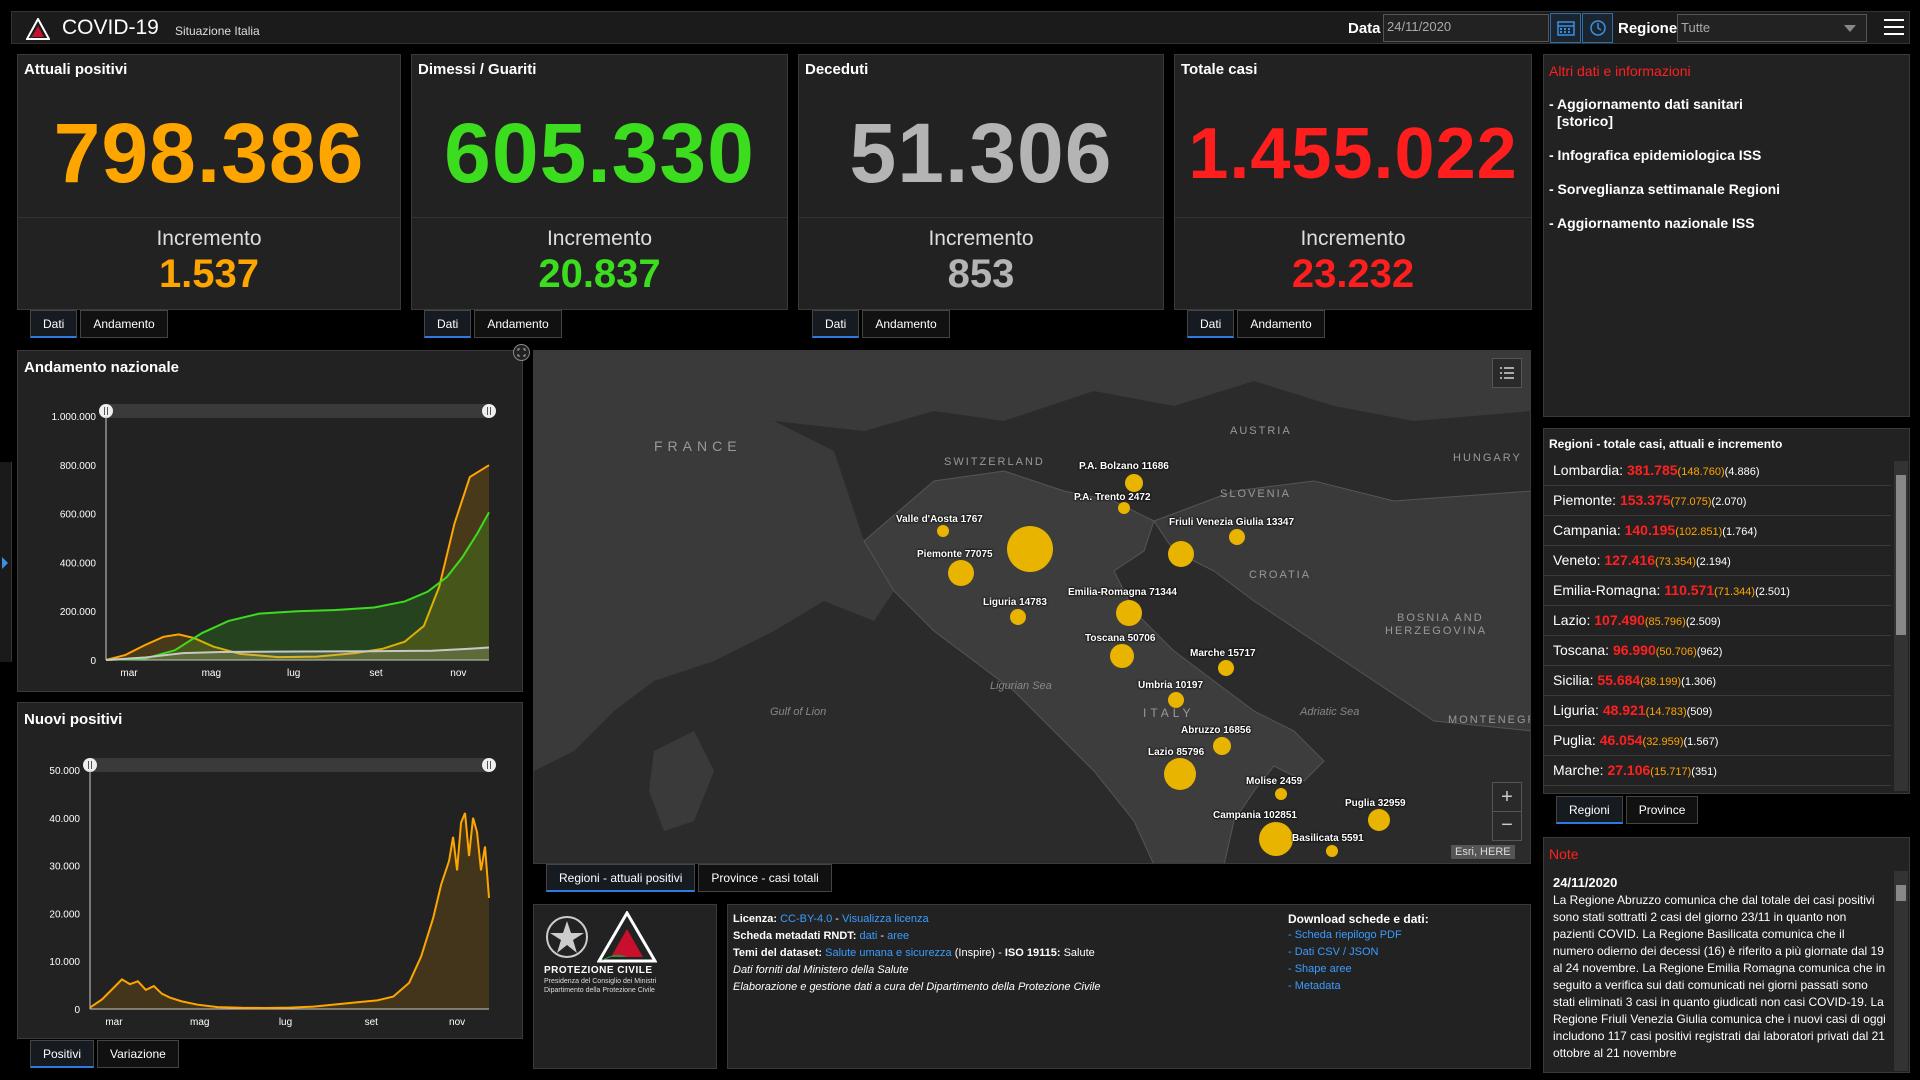 This screenshot has height=1080, width=1920. Describe the element at coordinates (1717, 591) in the screenshot. I see `region-row: Emilia-Romagna: 110.571(71.344)(2.501)` at that location.